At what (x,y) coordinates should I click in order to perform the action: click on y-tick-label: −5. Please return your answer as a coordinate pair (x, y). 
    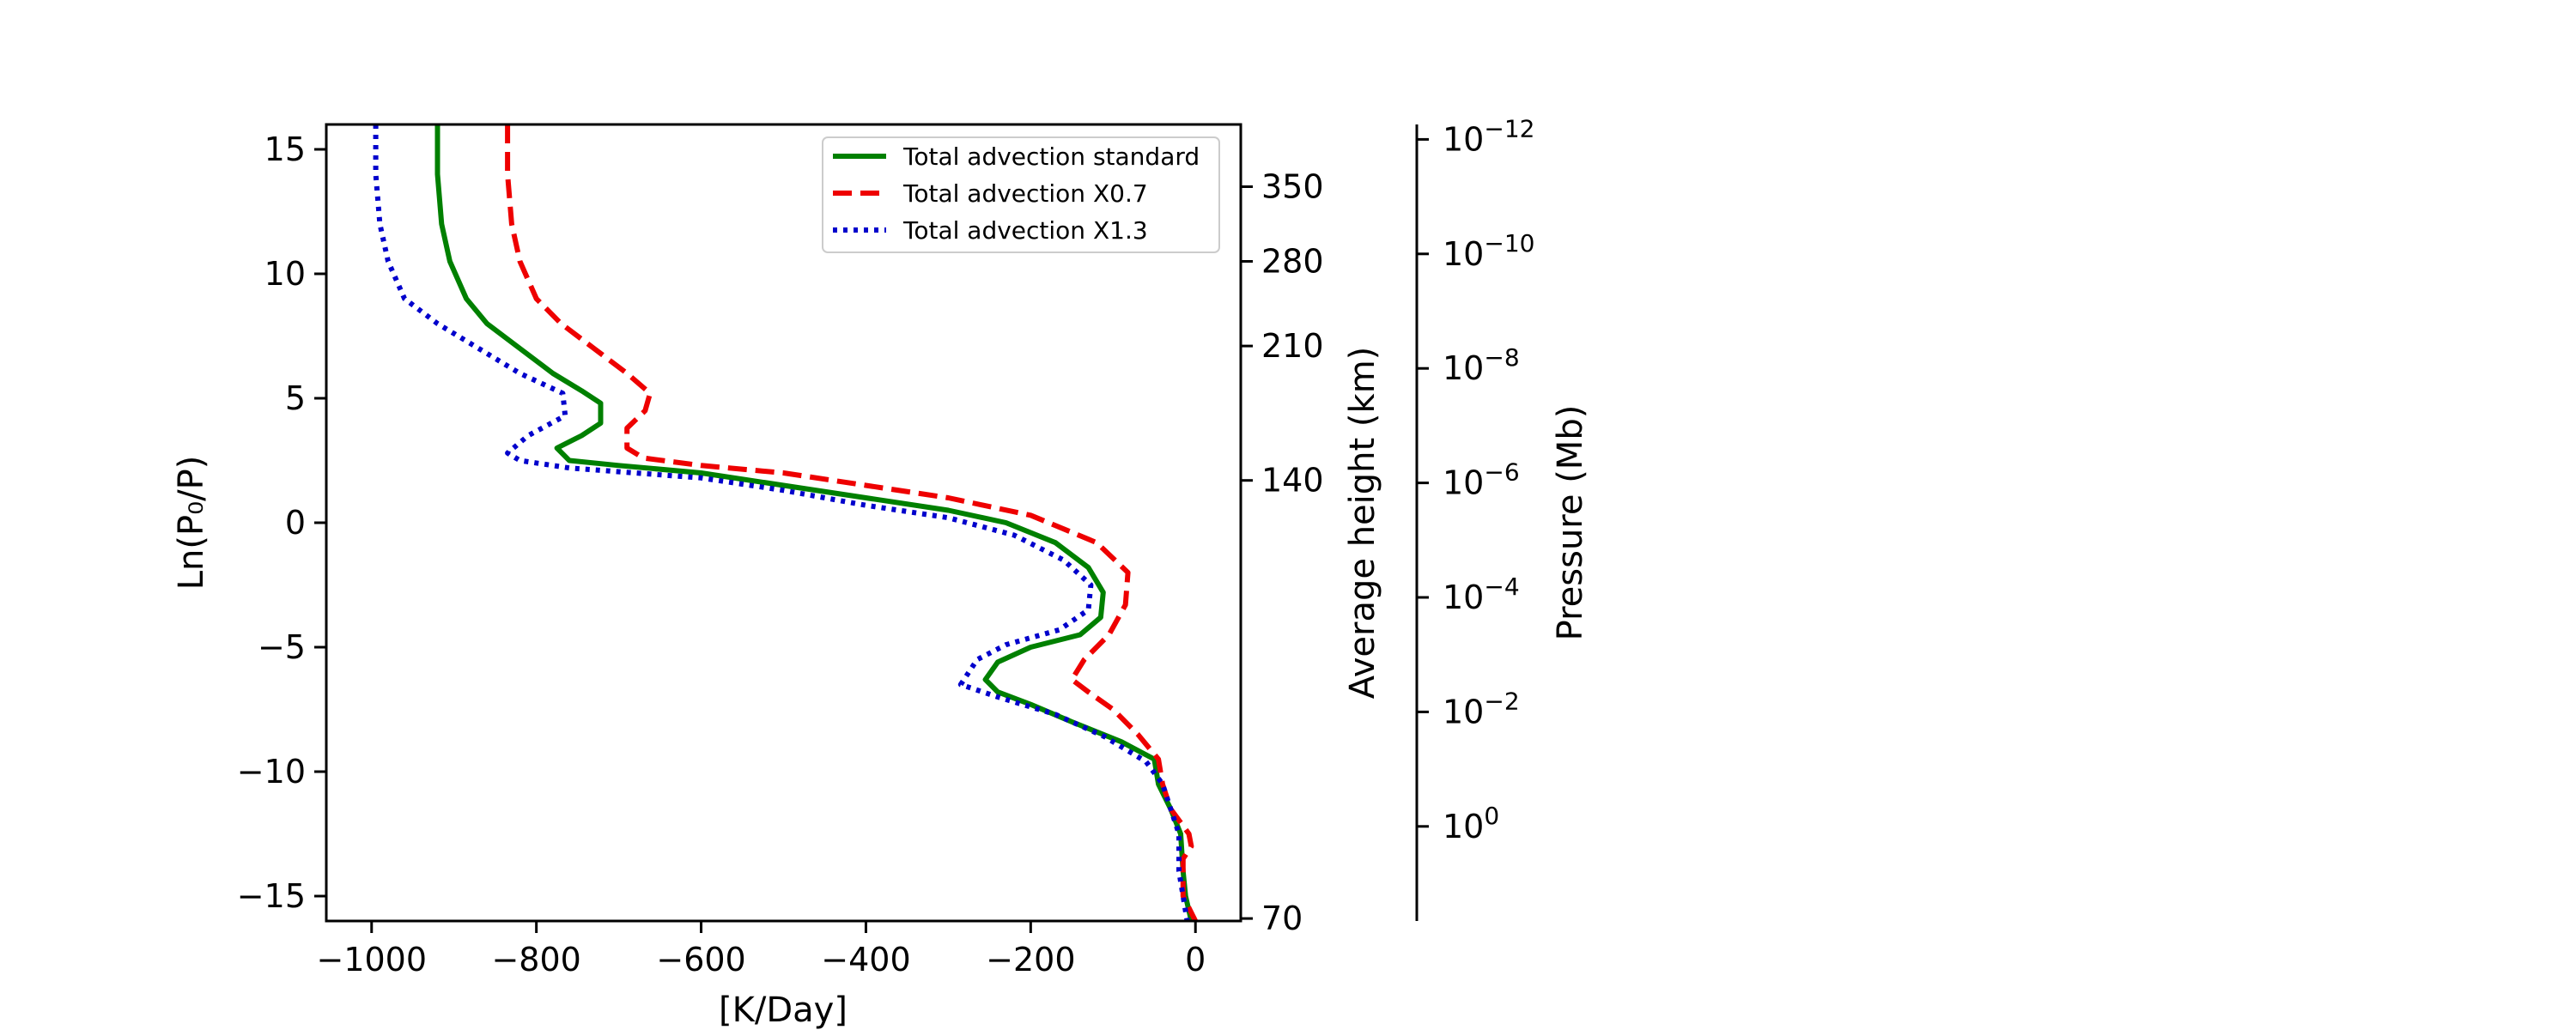
    Looking at the image, I should click on (282, 647).